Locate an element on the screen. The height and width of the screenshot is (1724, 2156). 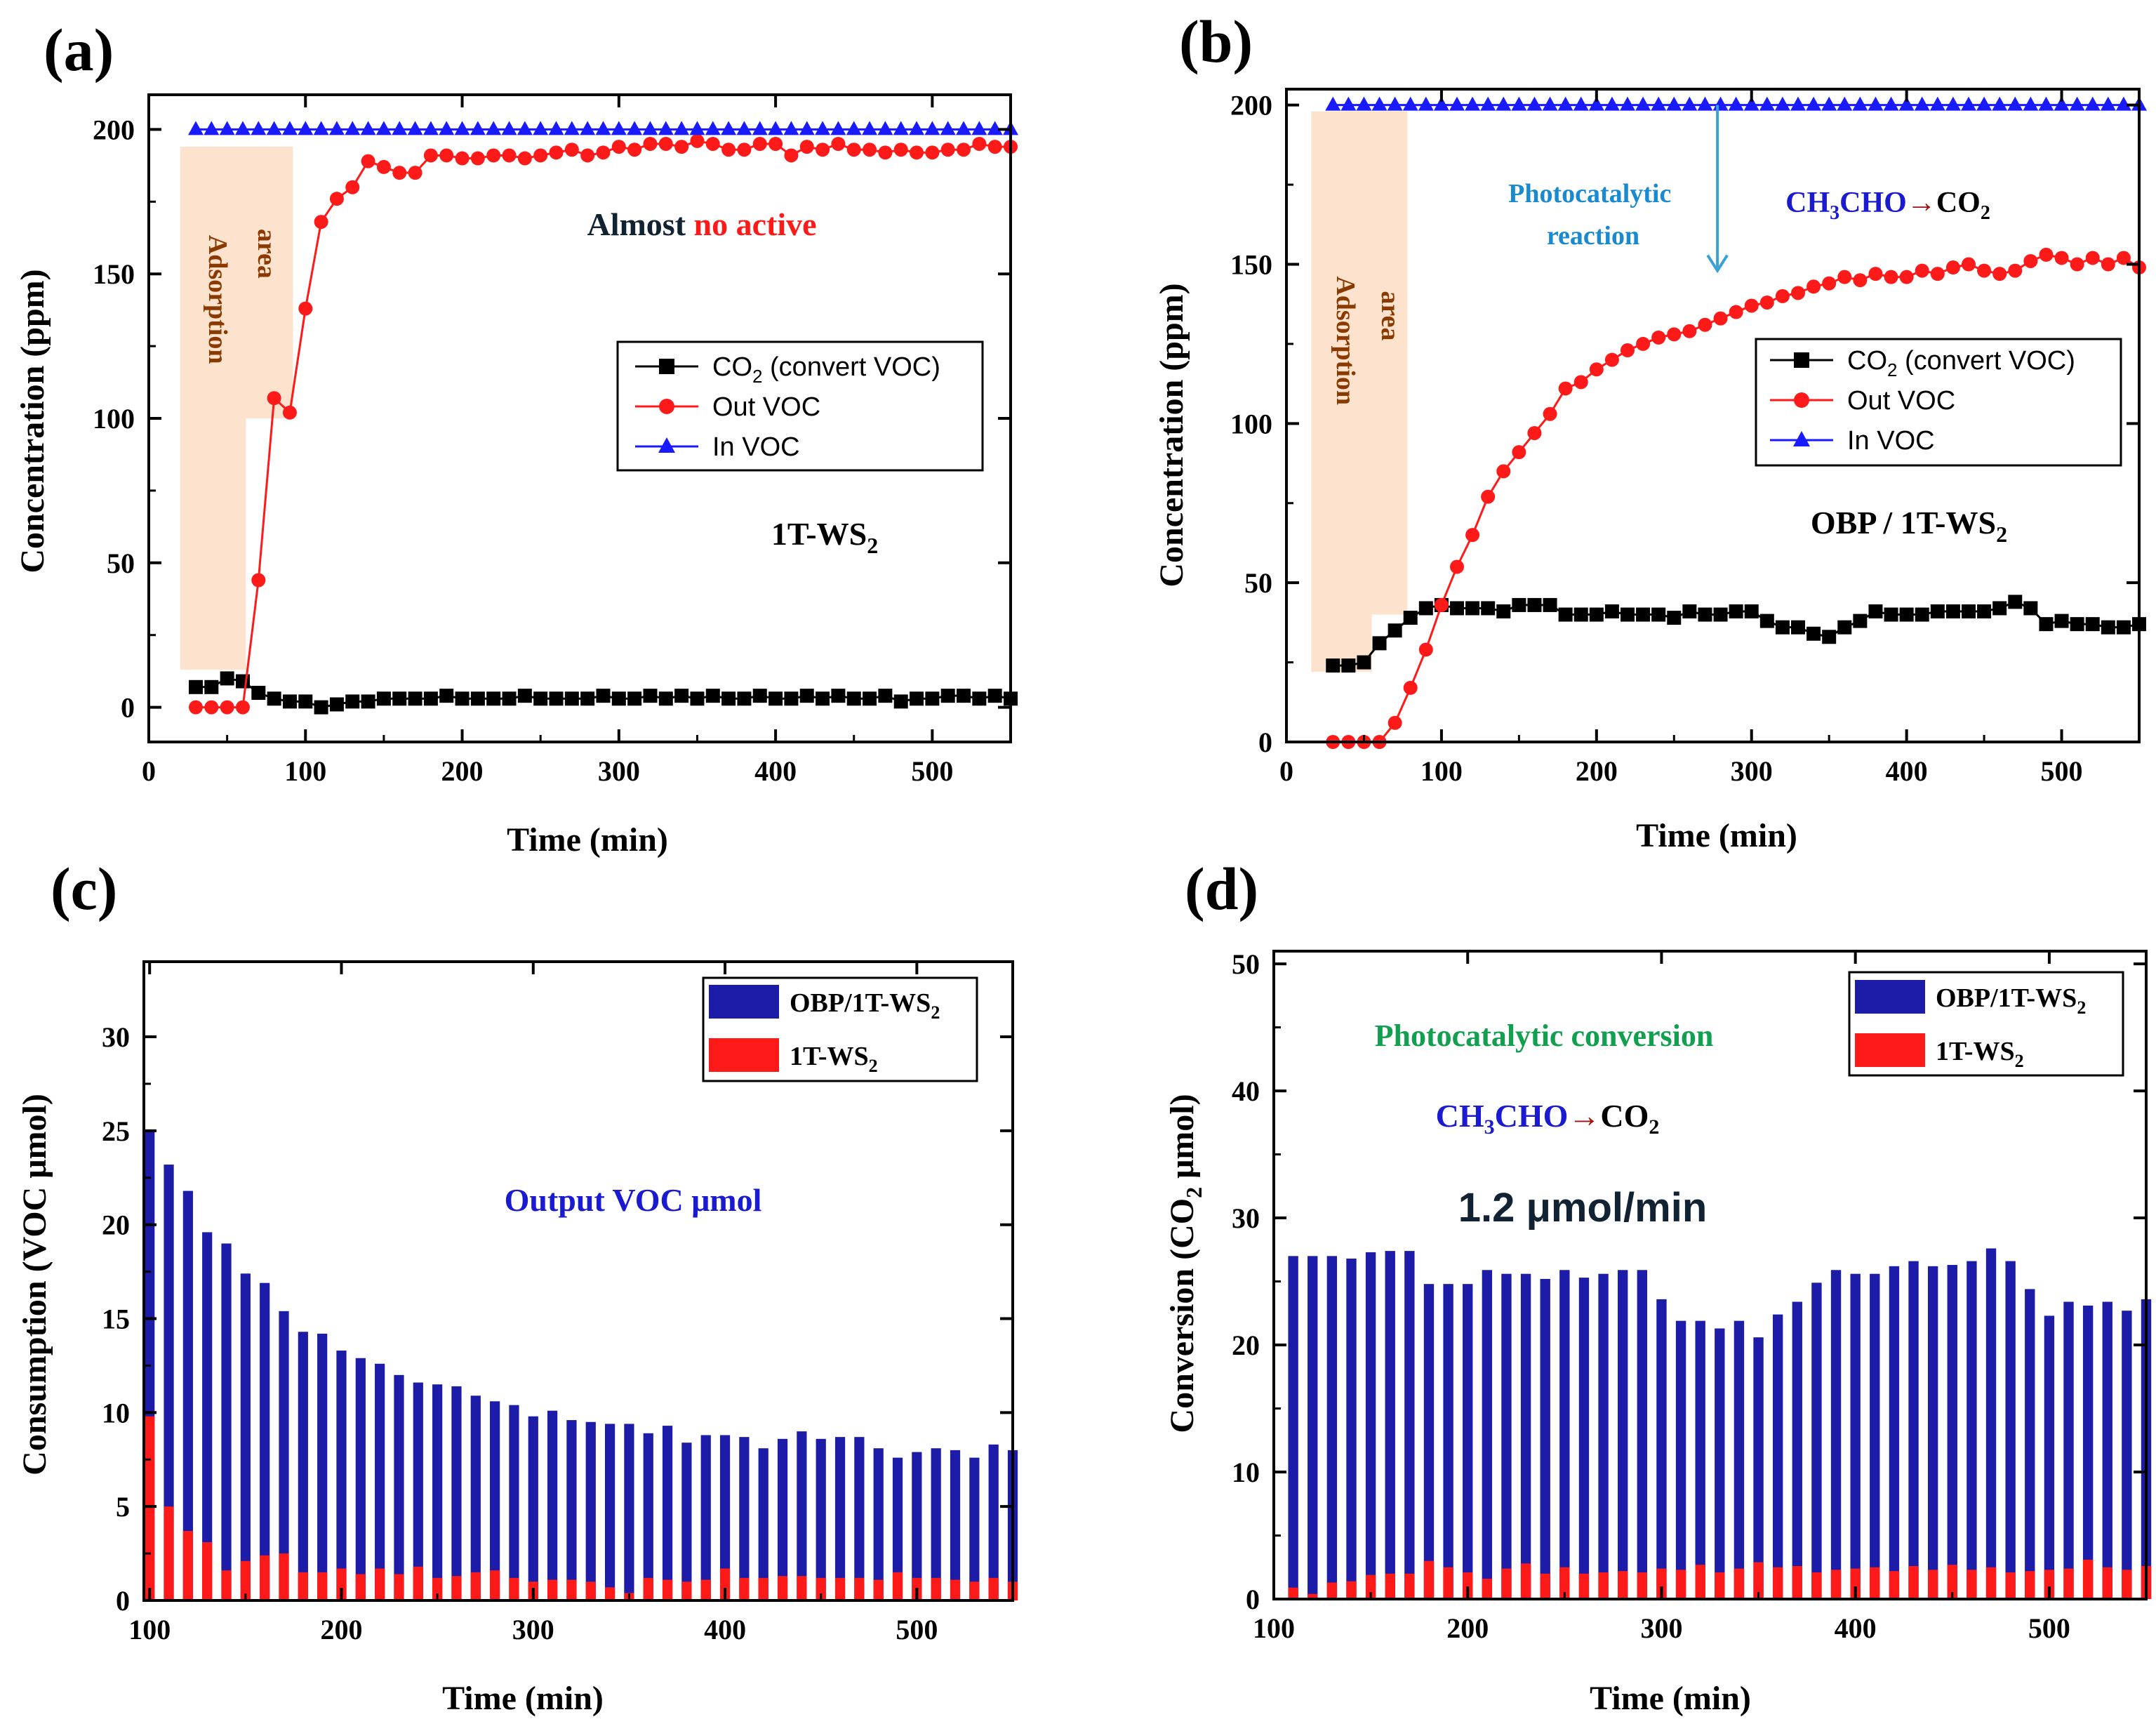
panel-a-x-tick-label: 100 is located at coordinates (305, 771).